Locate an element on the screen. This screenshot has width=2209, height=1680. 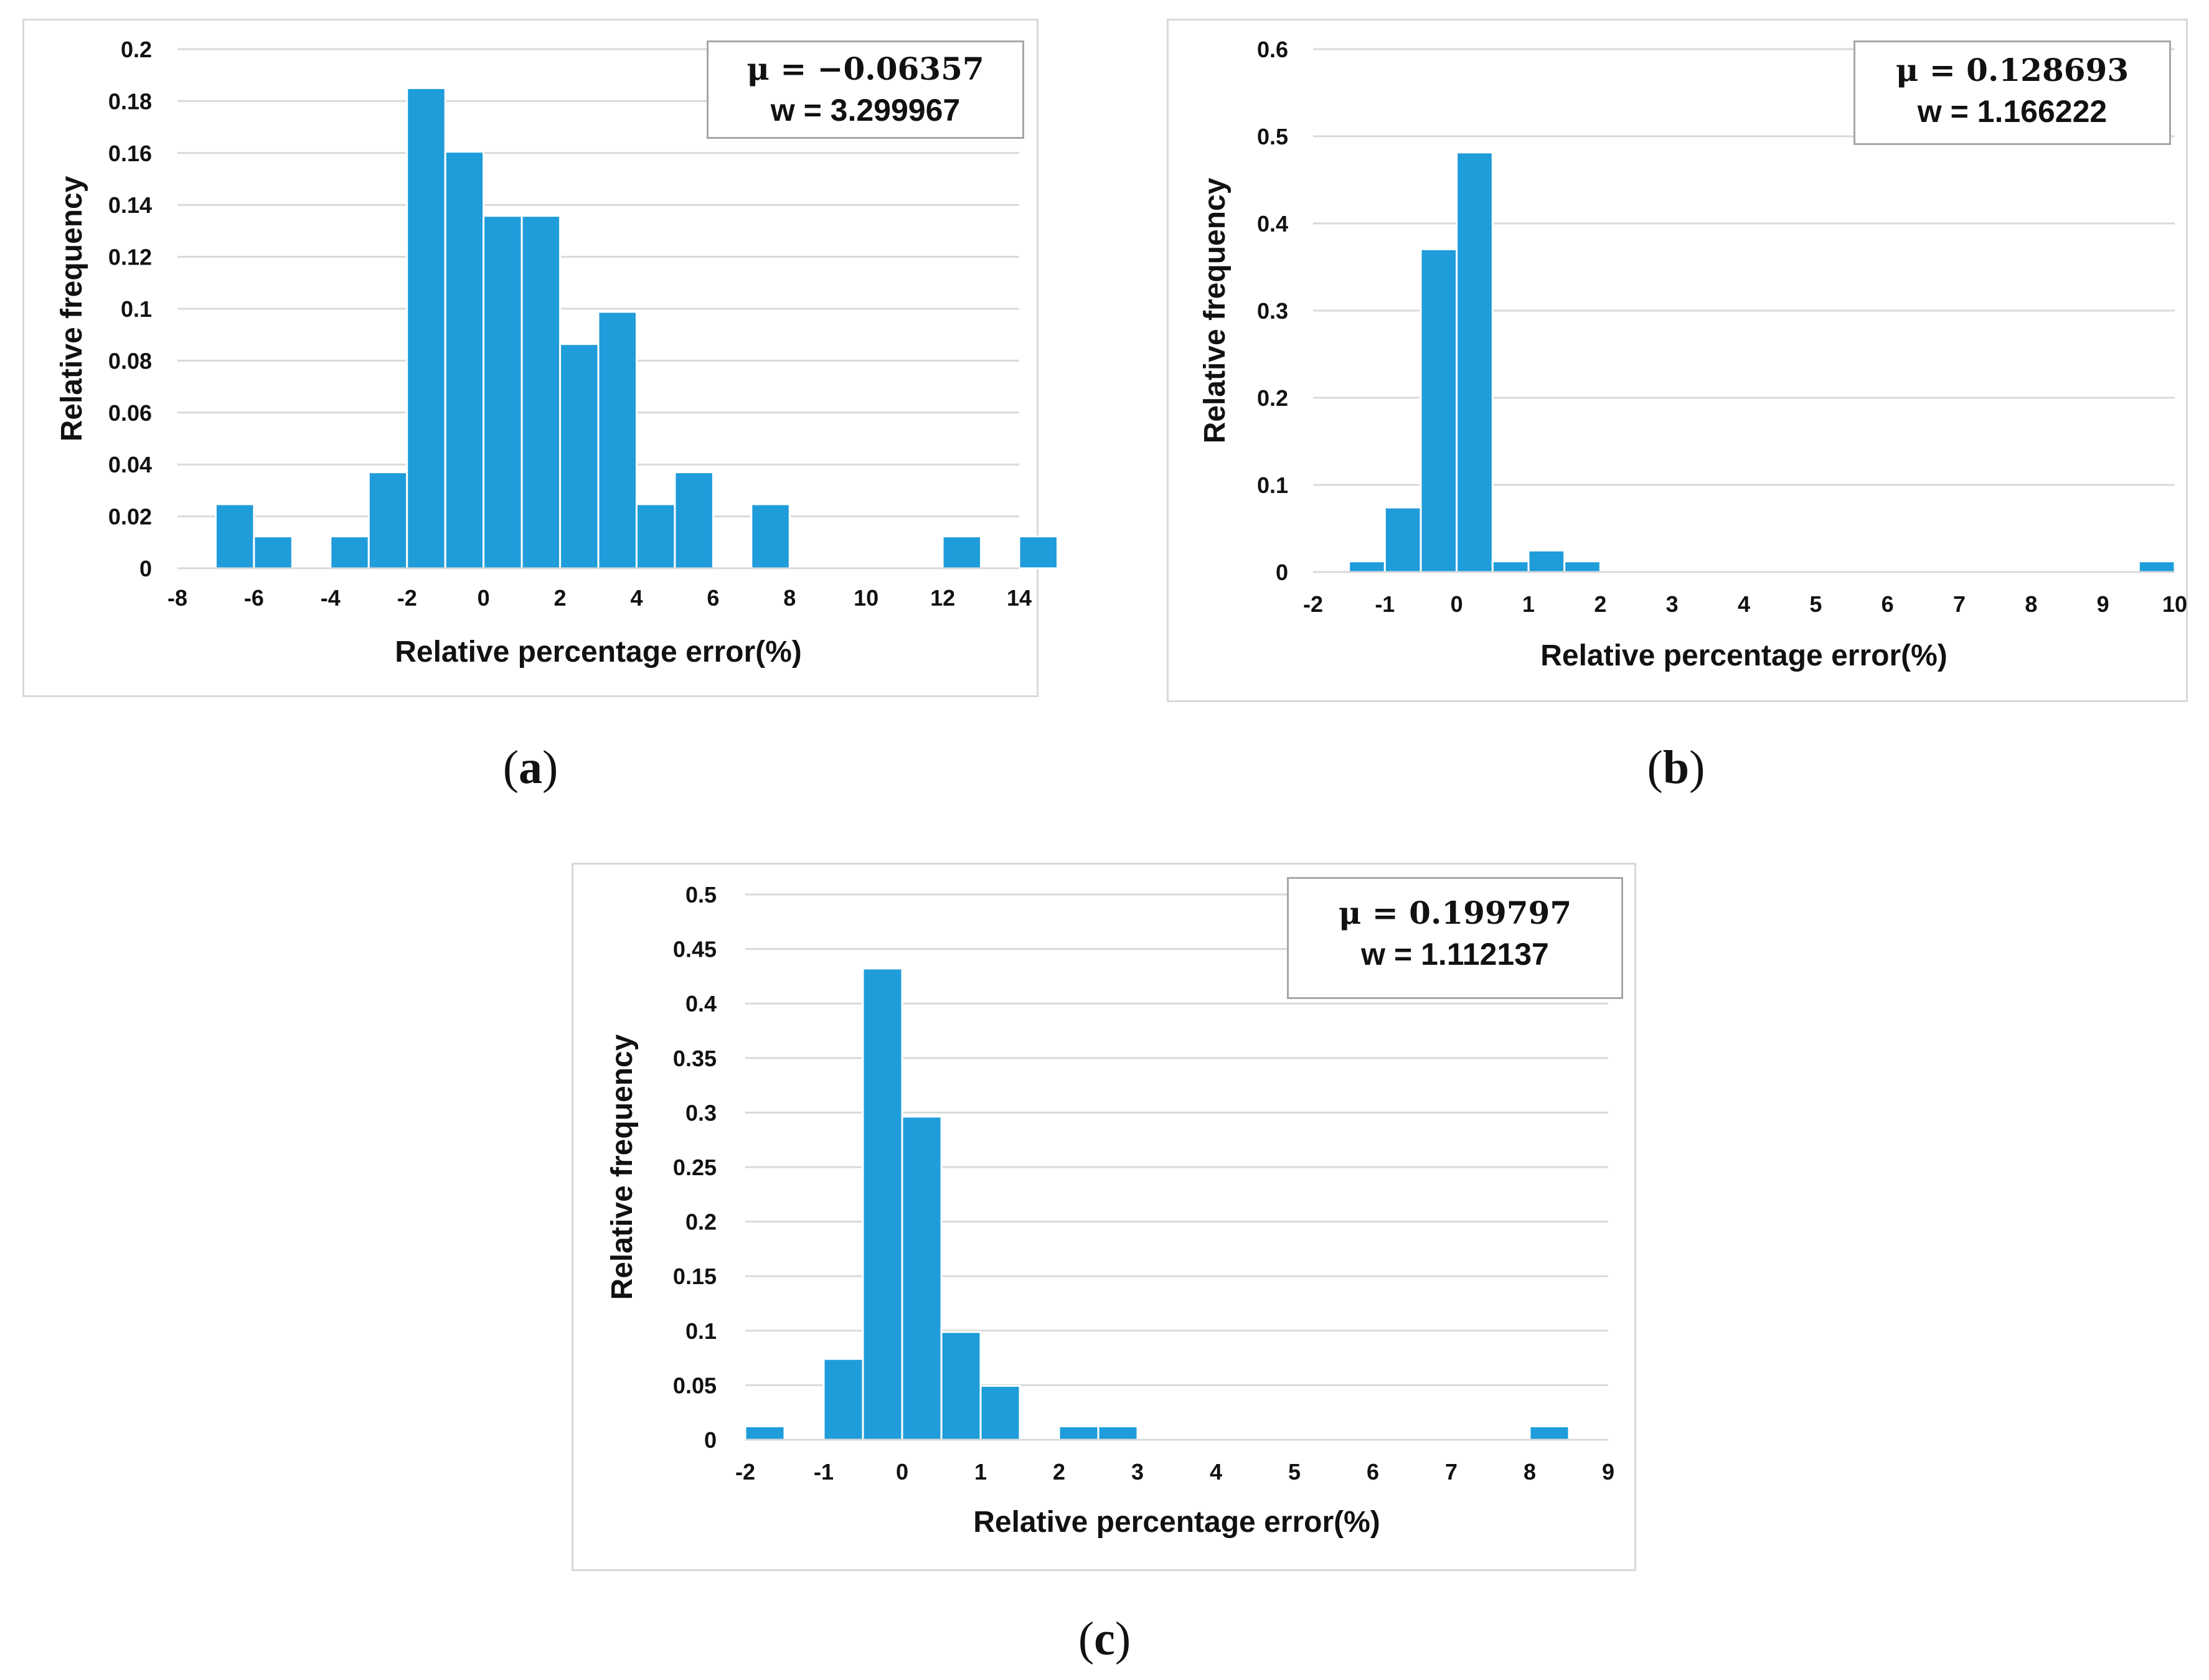
x-tick-label-c: 0 is located at coordinates (902, 1472).